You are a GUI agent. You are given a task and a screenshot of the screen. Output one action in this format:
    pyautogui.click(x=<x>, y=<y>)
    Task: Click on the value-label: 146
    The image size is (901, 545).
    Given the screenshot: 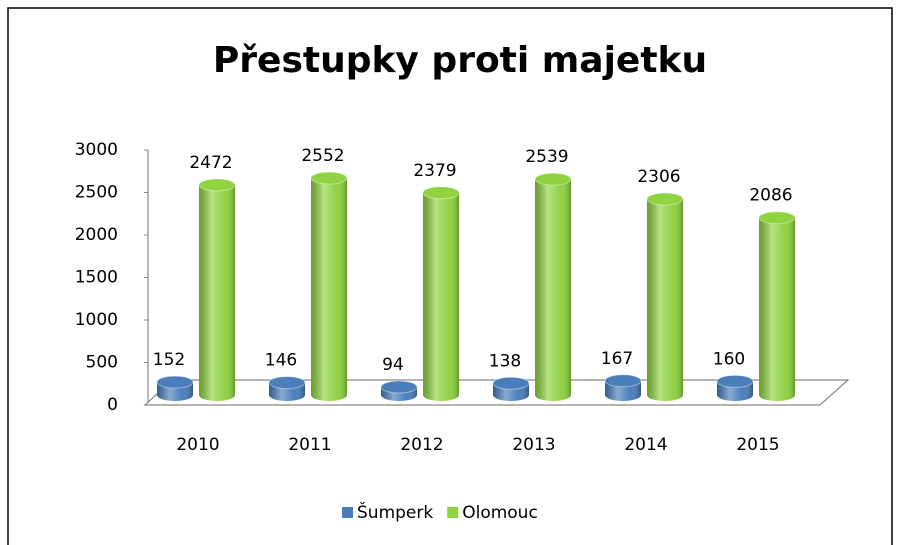 What is the action you would take?
    pyautogui.click(x=281, y=361)
    